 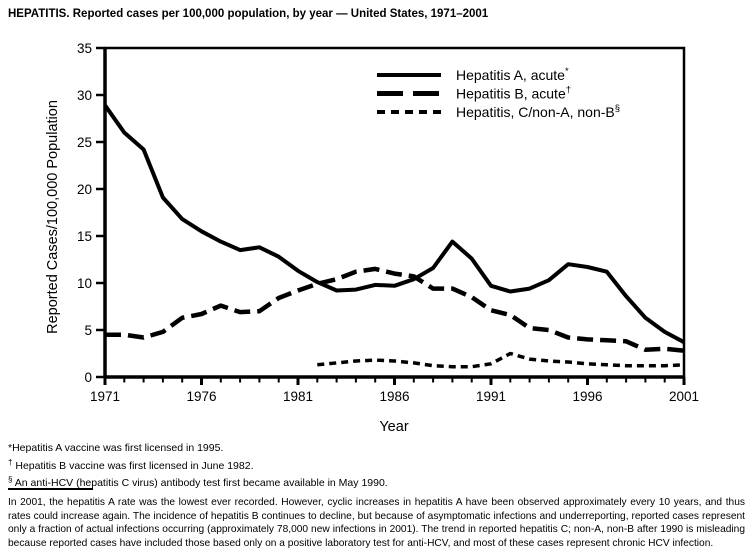 What do you see at coordinates (84, 48) in the screenshot?
I see `y-tick-label: 35` at bounding box center [84, 48].